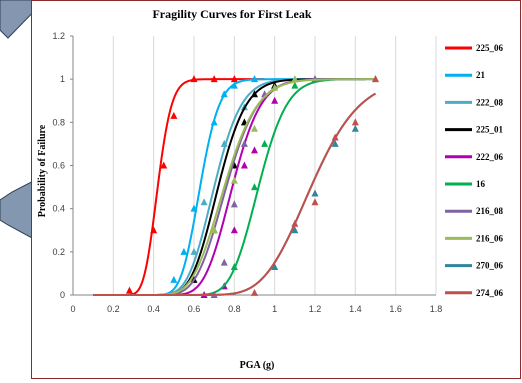  Describe the element at coordinates (58, 122) in the screenshot. I see `y-tick-label: 0.8` at that location.